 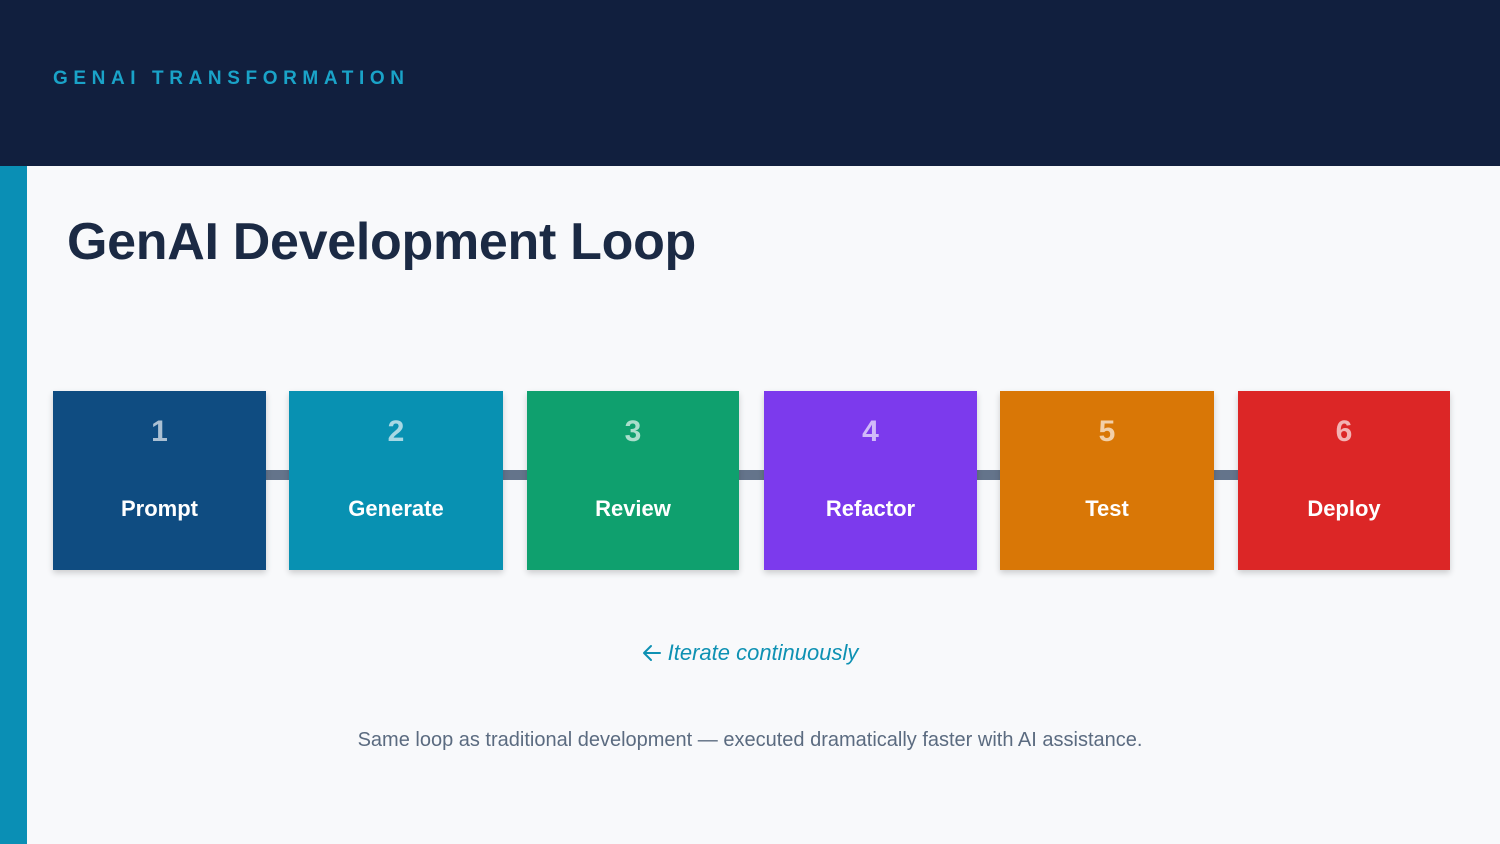 What do you see at coordinates (396, 508) in the screenshot?
I see `step-label: Generate` at bounding box center [396, 508].